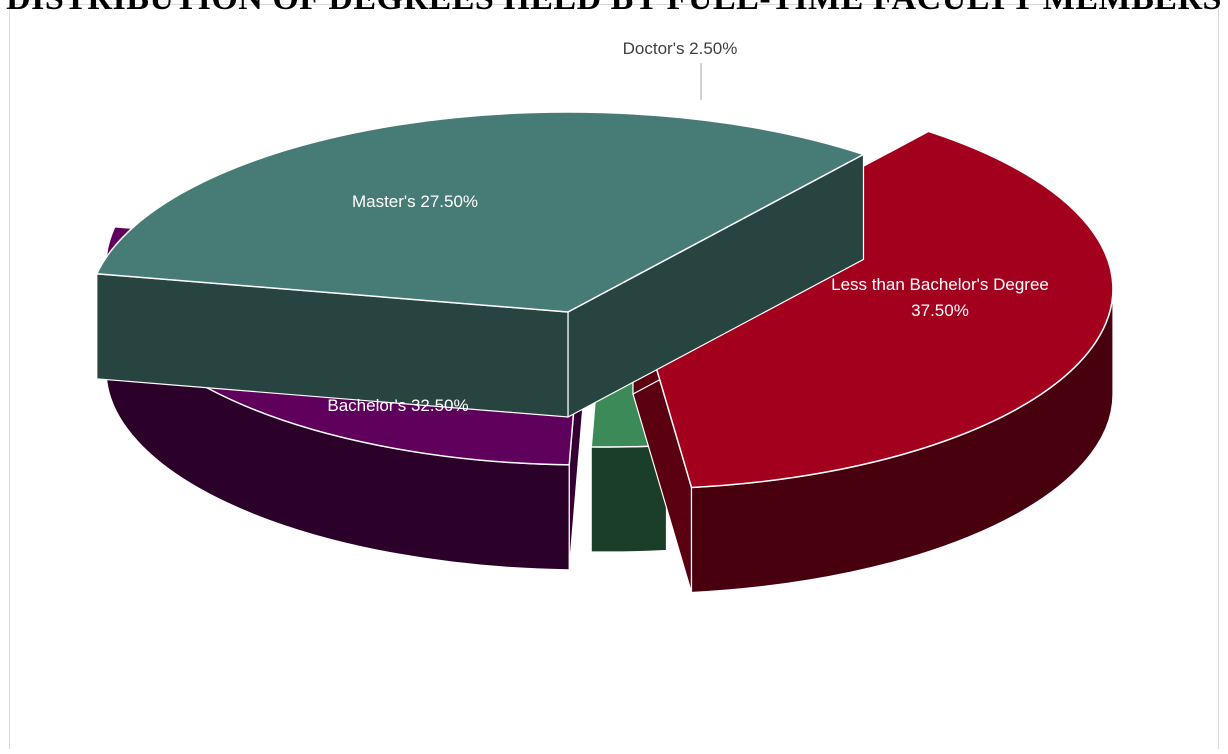 Image resolution: width=1228 pixels, height=754 pixels. What do you see at coordinates (940, 297) in the screenshot?
I see `data-label-less-than-bachelor-s-degree: Less than Bachelor's Degree 37.50%` at bounding box center [940, 297].